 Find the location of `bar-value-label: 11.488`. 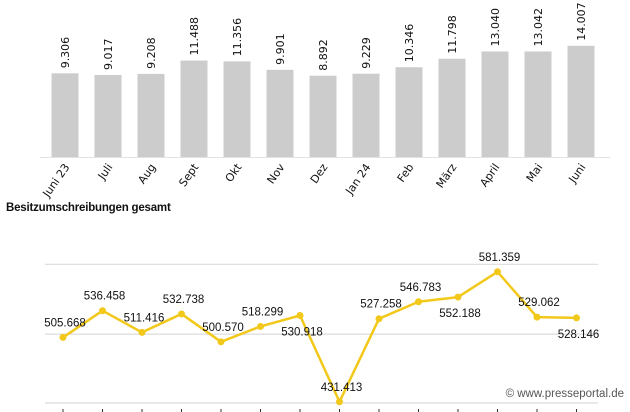

bar-value-label: 11.488 is located at coordinates (194, 36).